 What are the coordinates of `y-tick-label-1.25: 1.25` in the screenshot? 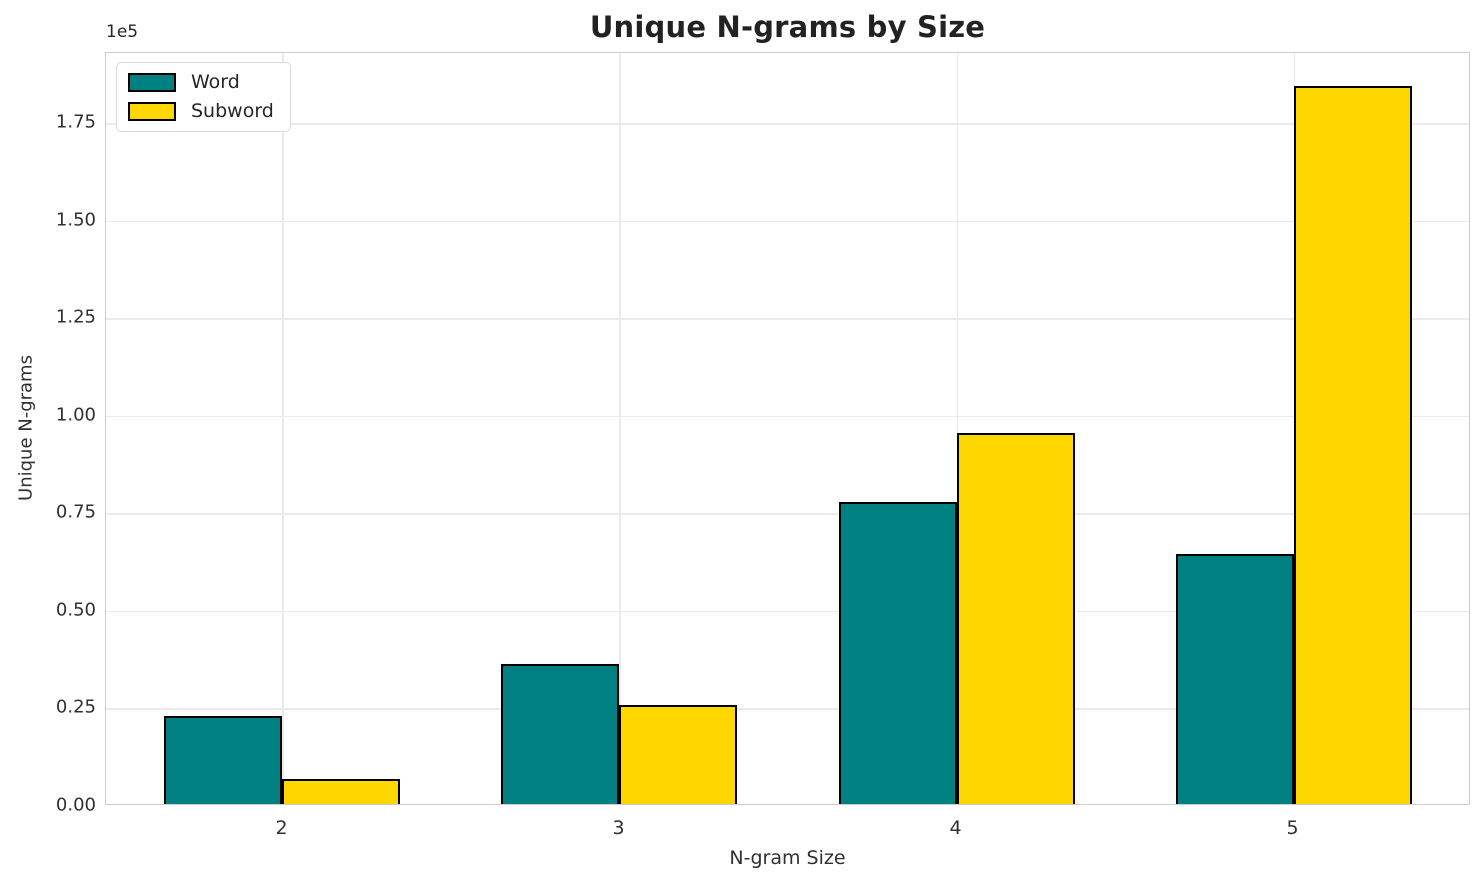 It's located at (75, 317).